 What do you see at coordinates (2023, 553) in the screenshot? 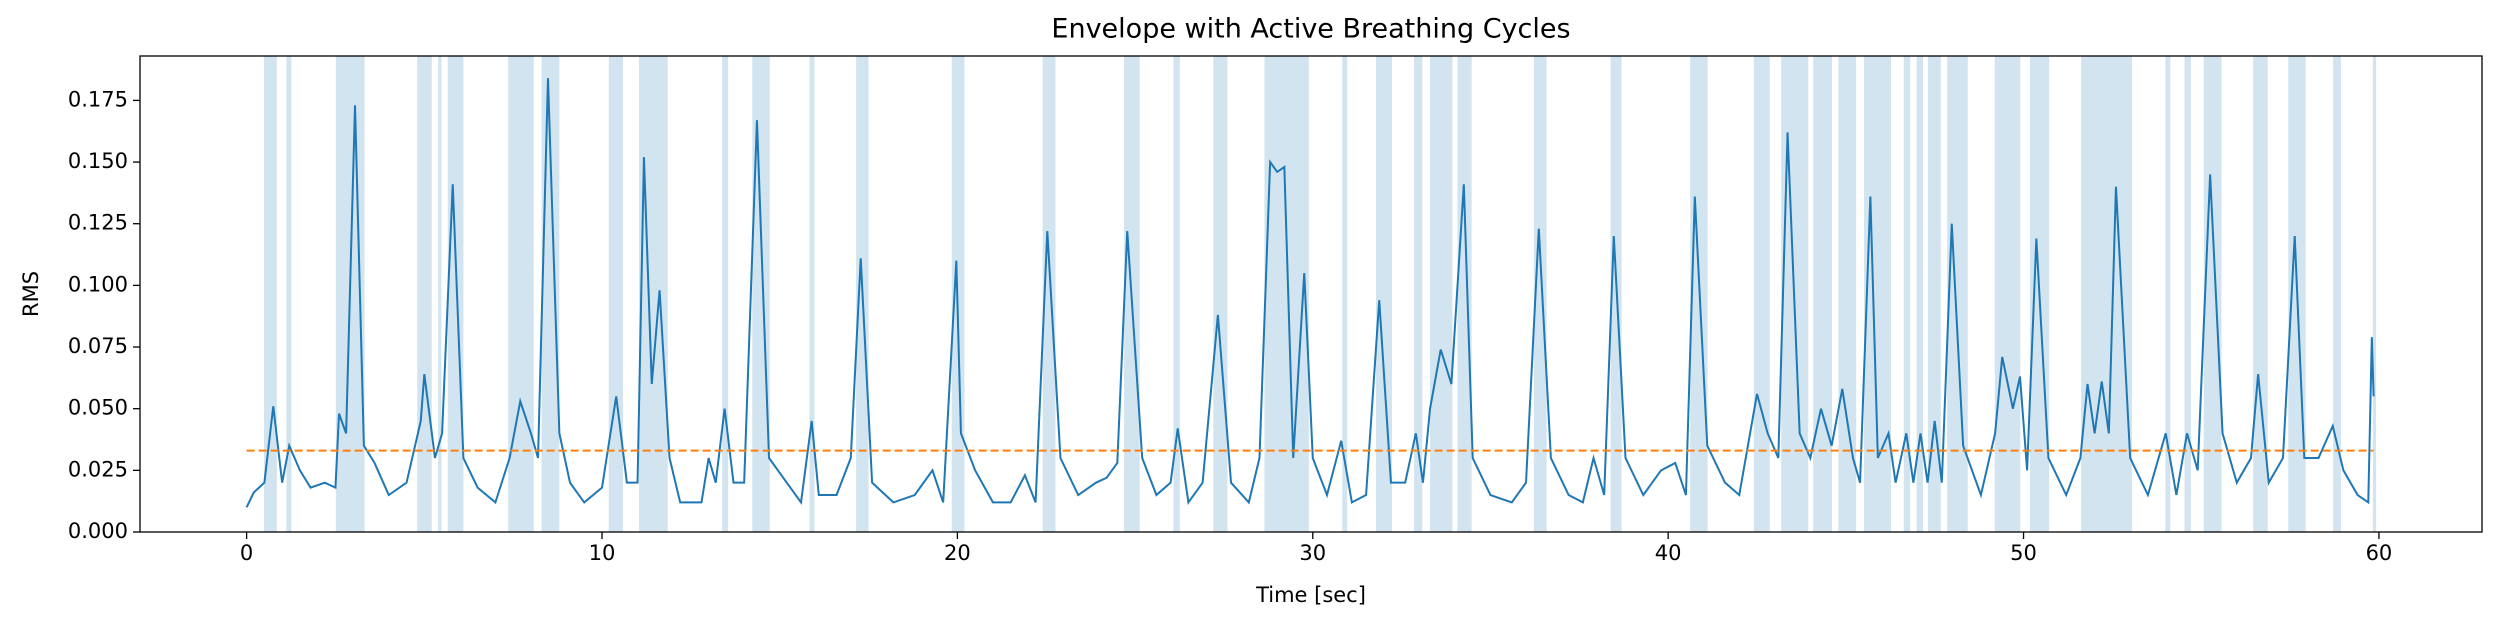
I see `x-tick-label: 50` at bounding box center [2023, 553].